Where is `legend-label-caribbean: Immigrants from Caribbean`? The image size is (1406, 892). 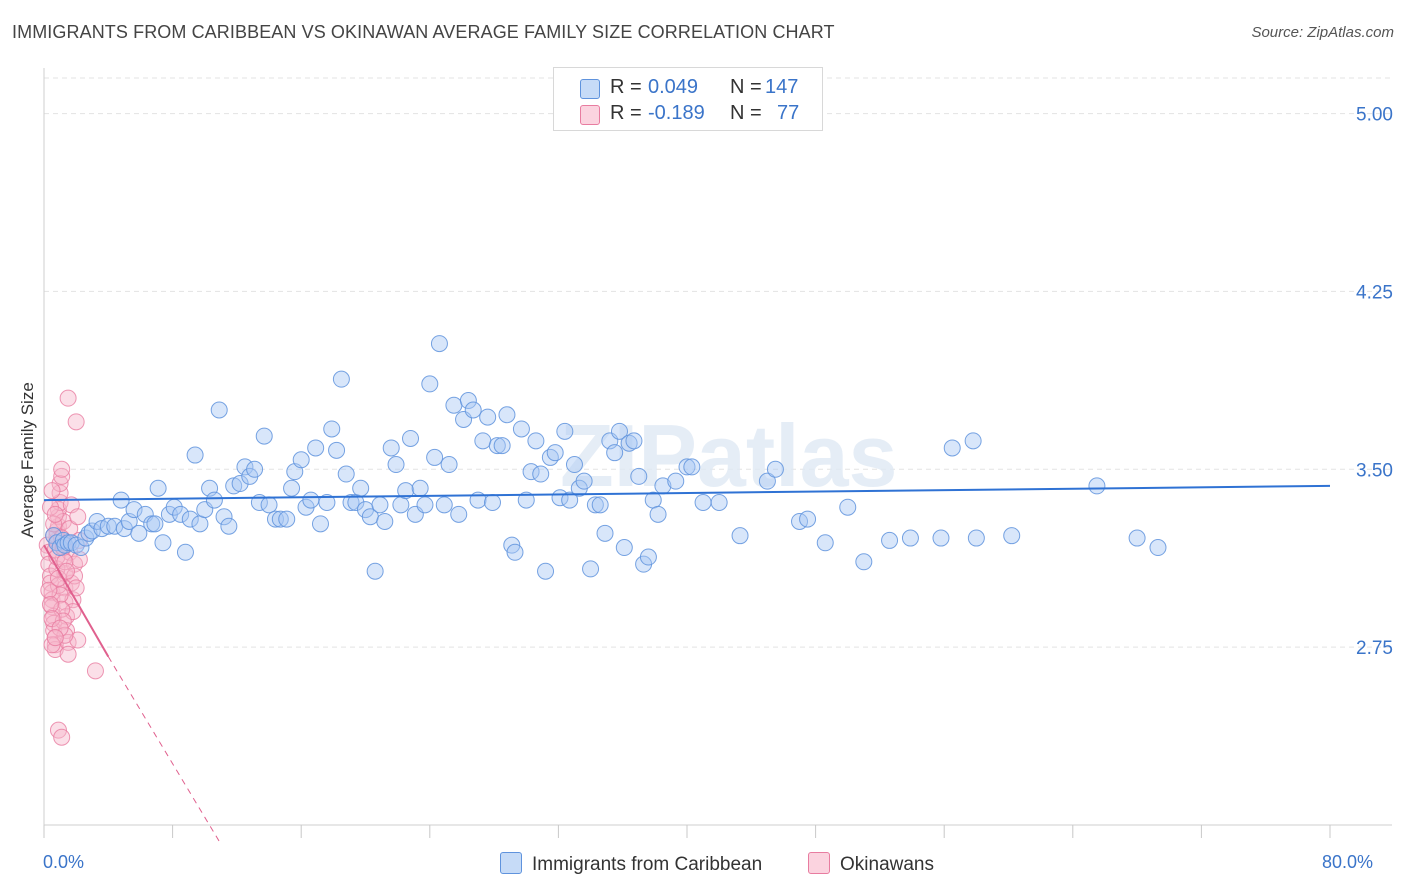
legend-label-caribbean: Immigrants from Caribbean is located at coordinates (647, 864).